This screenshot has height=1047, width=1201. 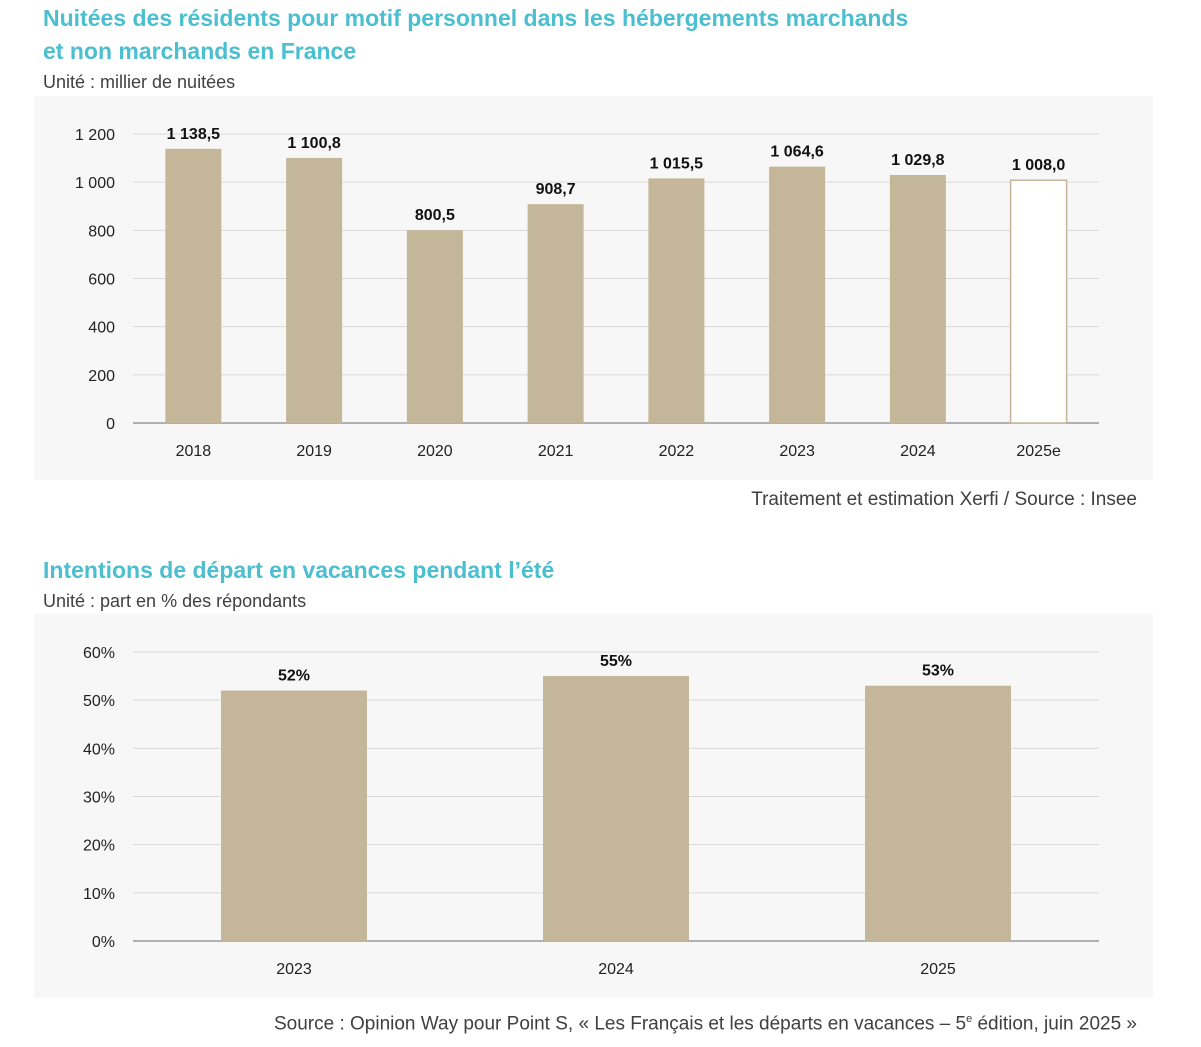 I want to click on chart2-y-tick-label: 50%, so click(x=99, y=701).